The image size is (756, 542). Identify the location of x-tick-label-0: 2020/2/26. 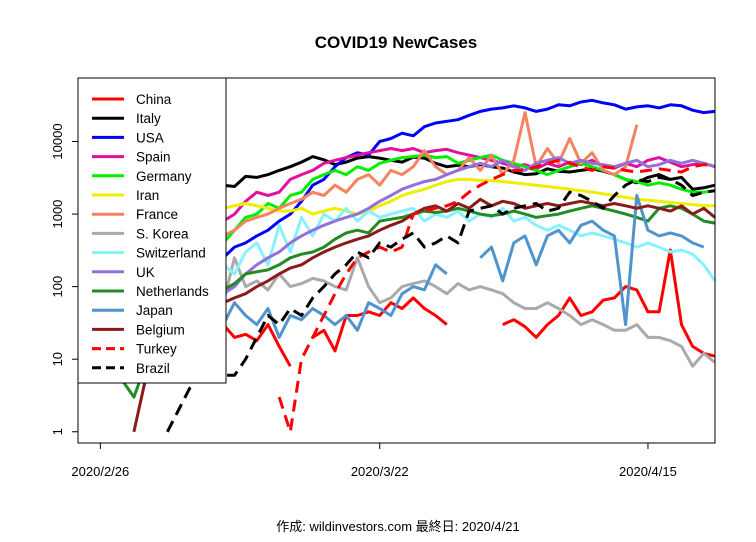
(100, 471).